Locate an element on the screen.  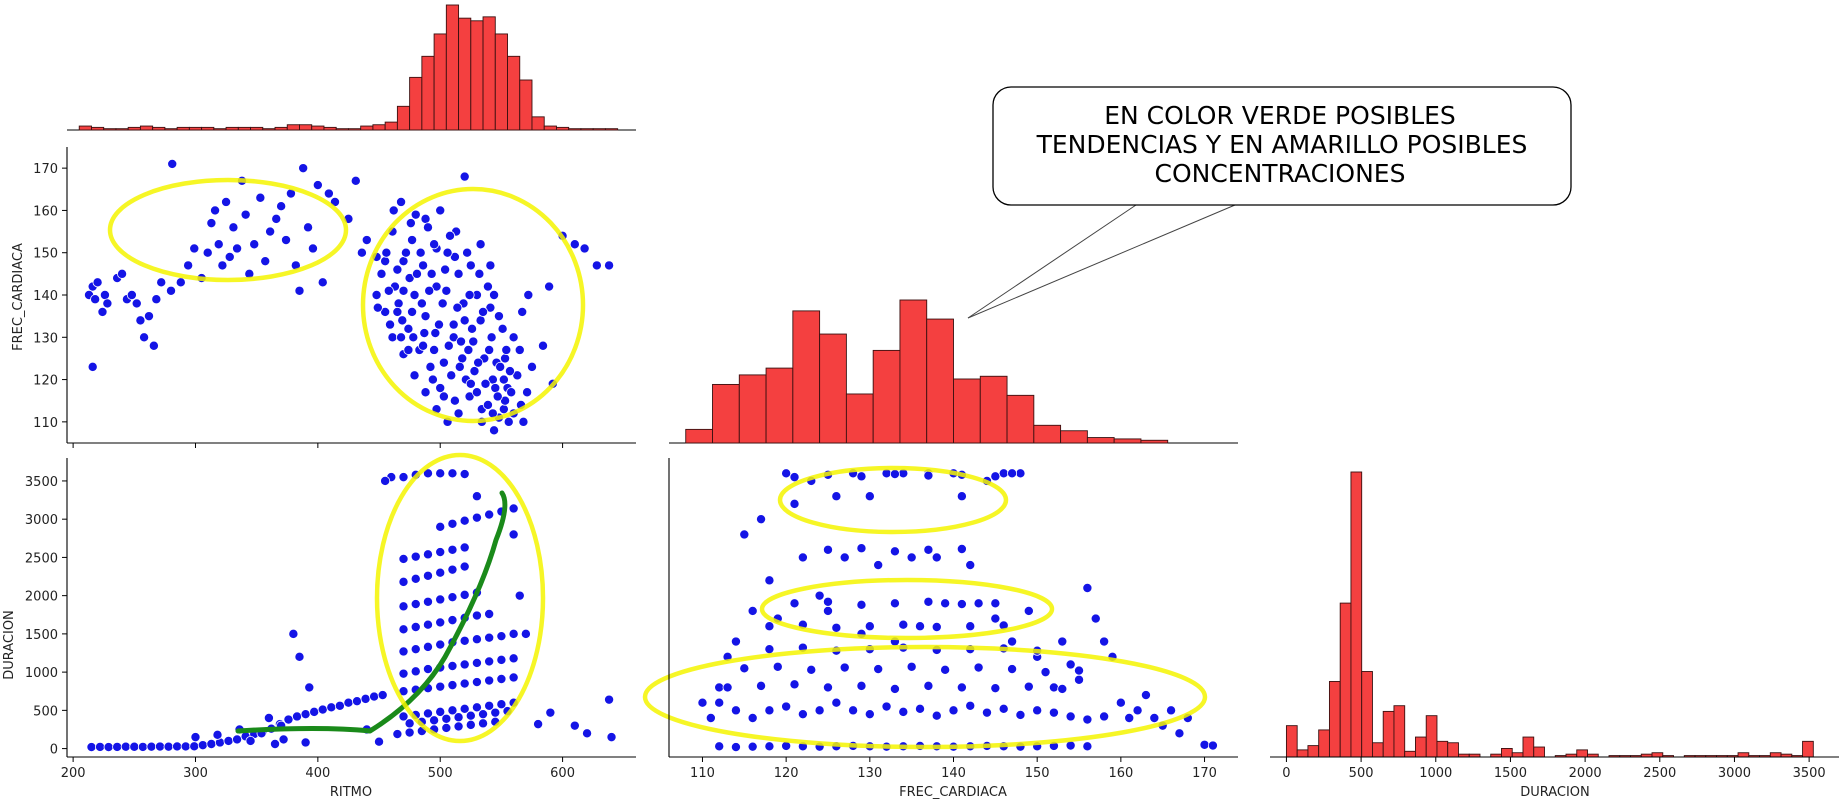
frec-tick-label: 160 is located at coordinates (45, 211).